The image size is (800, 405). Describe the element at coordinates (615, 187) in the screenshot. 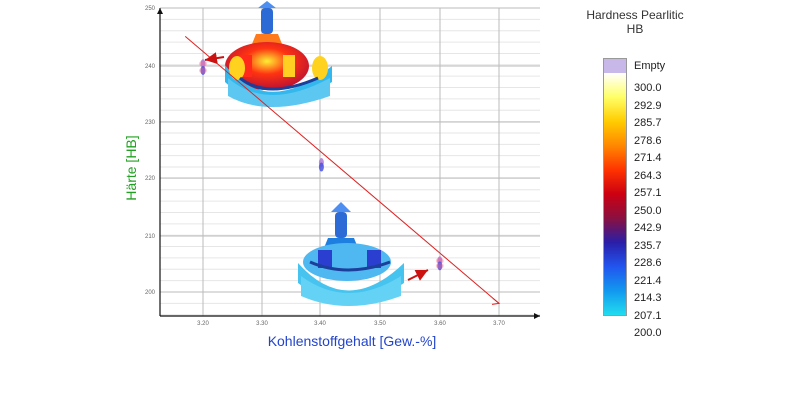

I see `legend-color-bar` at that location.